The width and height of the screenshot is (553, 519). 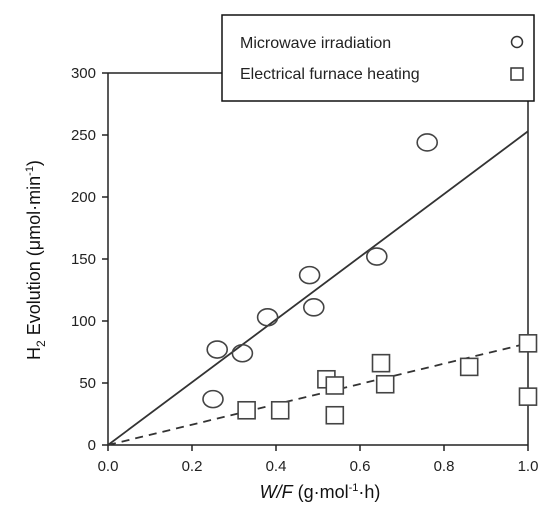 I want to click on y-axis-title-sup: -1, so click(x=30, y=171).